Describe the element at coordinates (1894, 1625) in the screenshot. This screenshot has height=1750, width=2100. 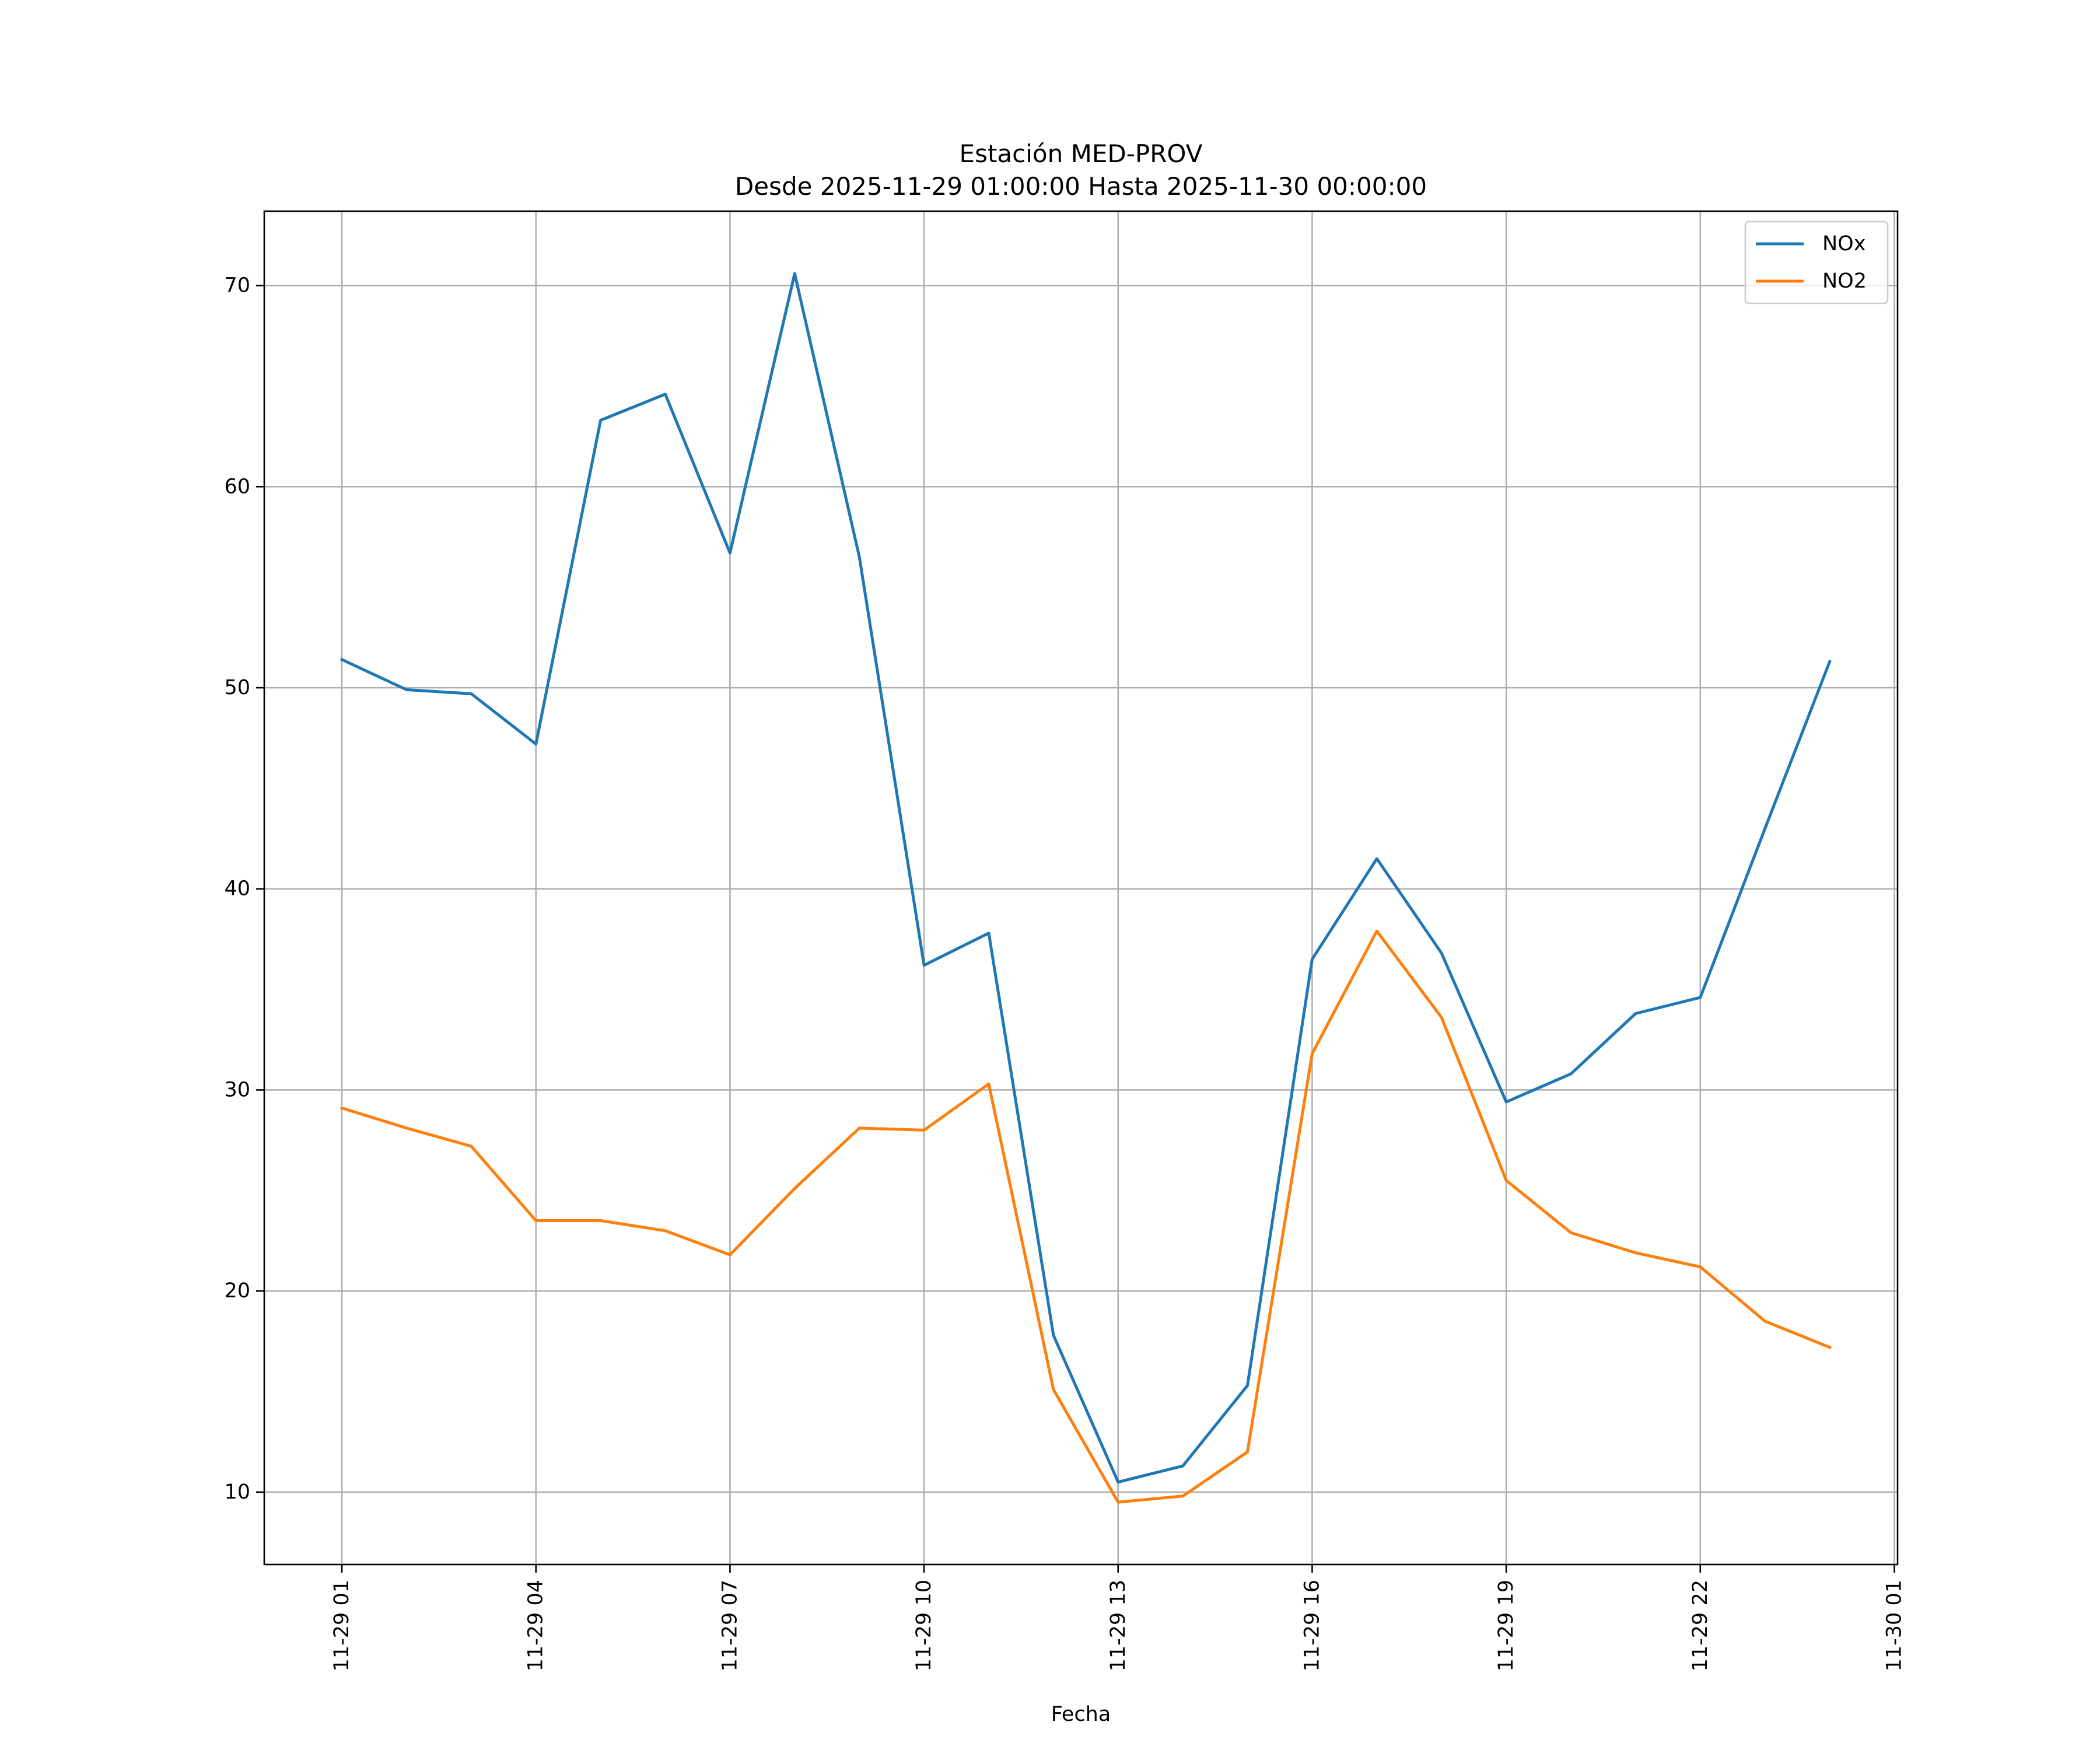
I see `x-tick-label: 11-30 01` at that location.